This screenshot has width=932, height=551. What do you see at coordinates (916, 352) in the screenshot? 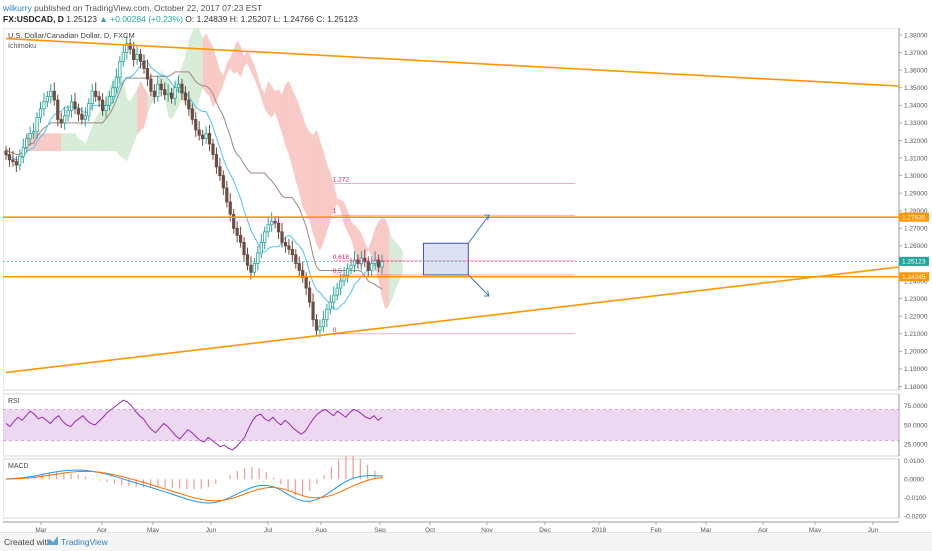
I see `price-tick-label: 1.20000` at bounding box center [916, 352].